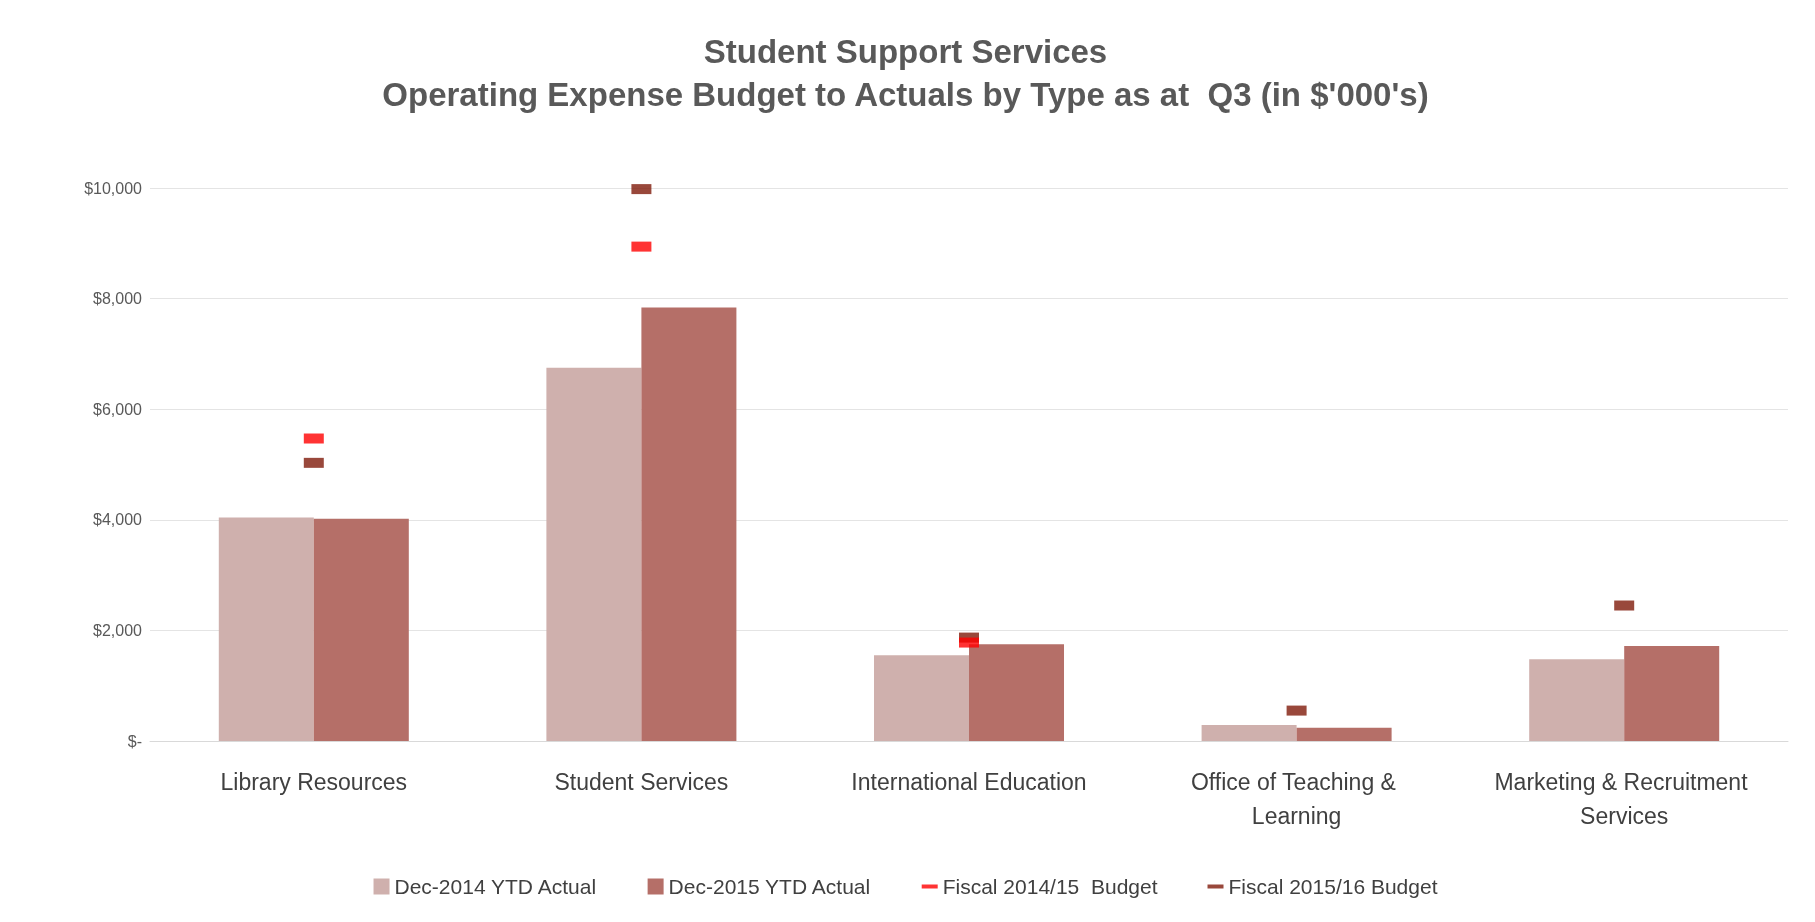 The height and width of the screenshot is (922, 1815). What do you see at coordinates (134, 741) in the screenshot?
I see `y-tick-label: $-` at bounding box center [134, 741].